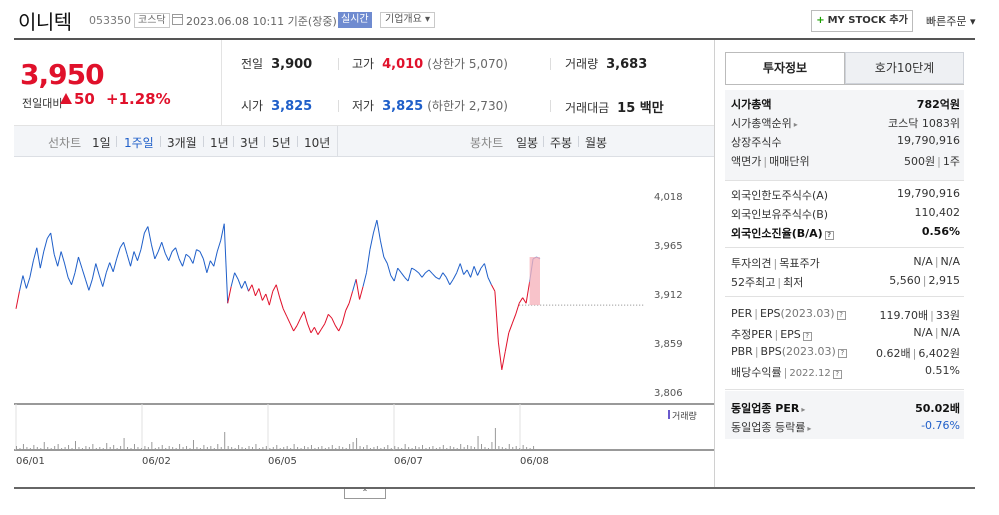 Image resolution: width=999 pixels, height=515 pixels. Describe the element at coordinates (845, 123) in the screenshot. I see `row-cap-rank: 시가총액순위 ▸ 코스닥 1083위` at that location.